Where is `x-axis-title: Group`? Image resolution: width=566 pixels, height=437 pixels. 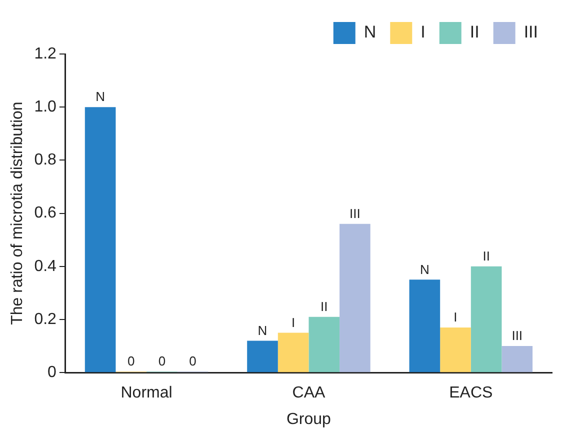
x-axis-title: Group is located at coordinates (309, 419).